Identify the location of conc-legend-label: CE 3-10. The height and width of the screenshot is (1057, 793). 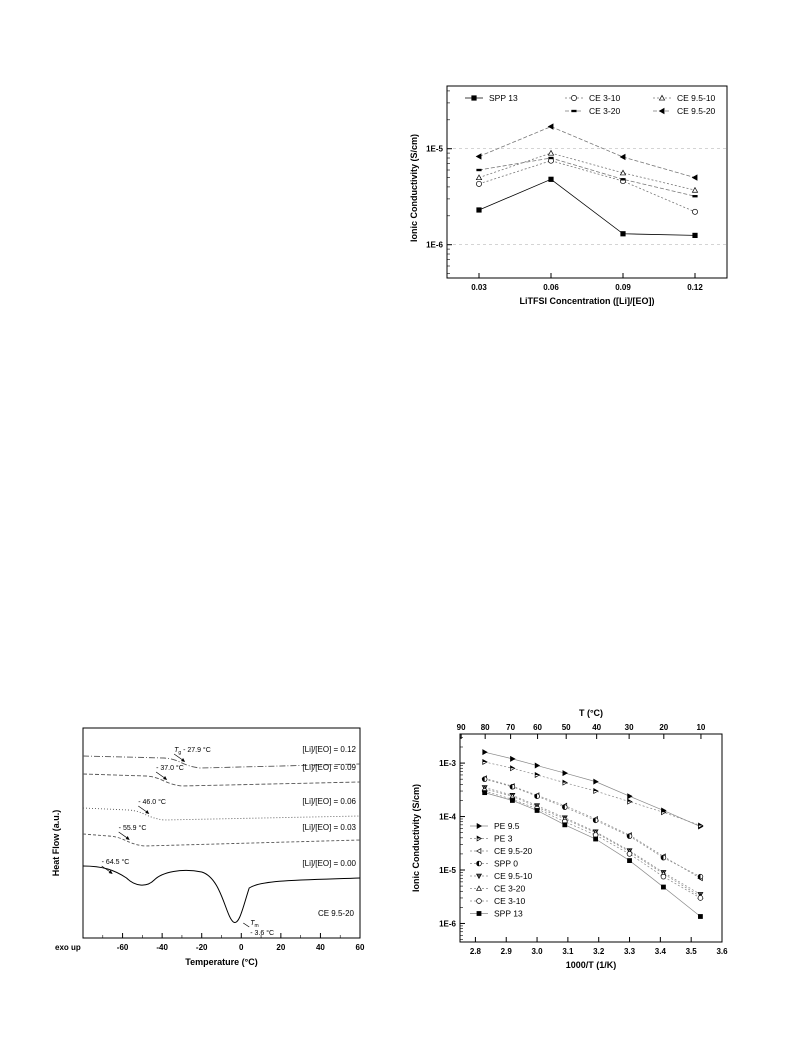
(604, 98).